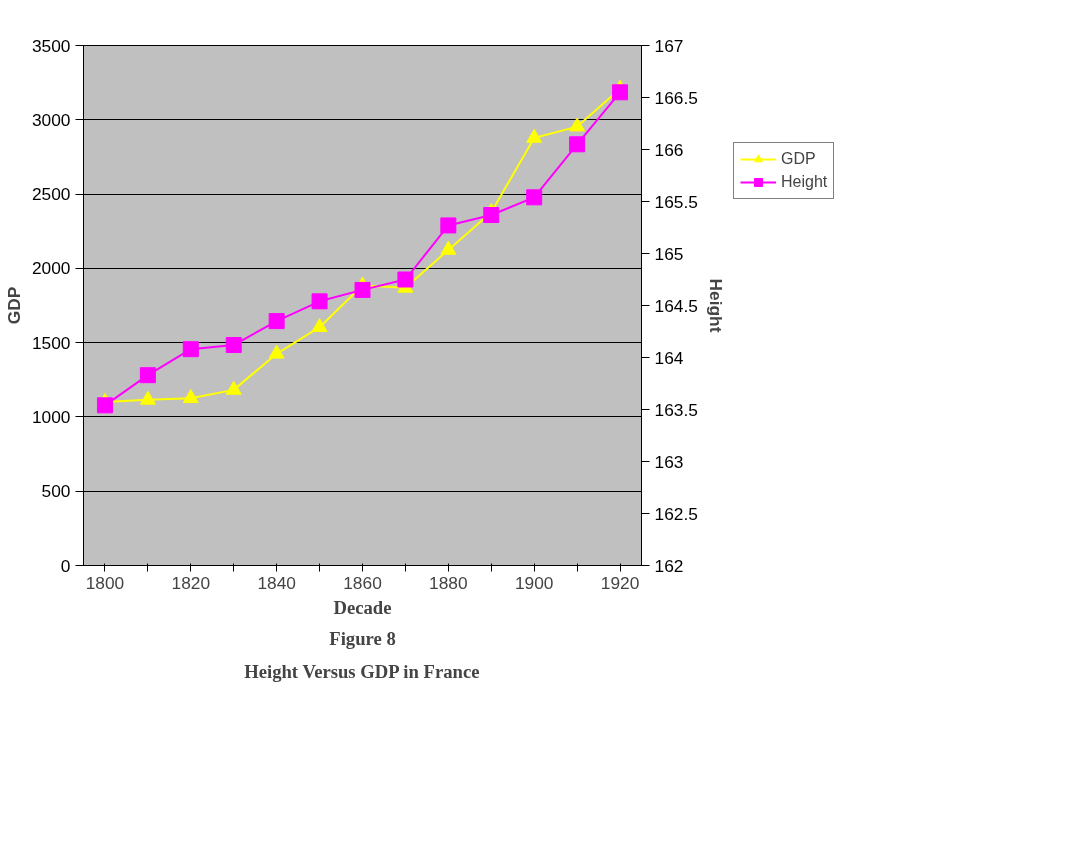 The width and height of the screenshot is (1068, 851). I want to click on y2-tick-label: 163.5, so click(676, 409).